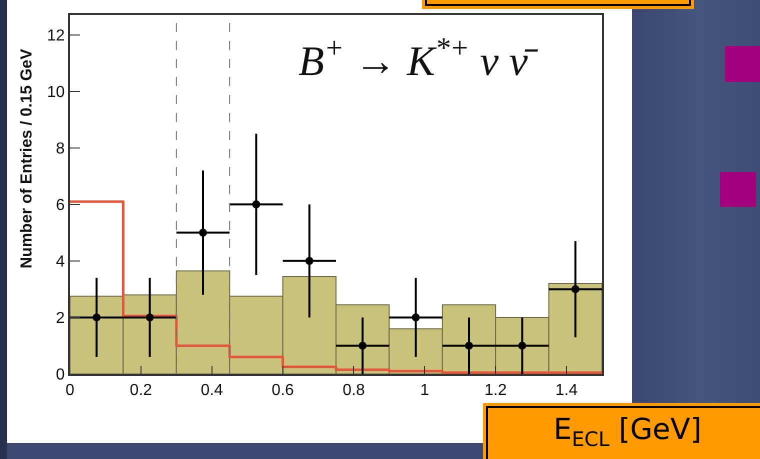 Image resolution: width=760 pixels, height=459 pixels. I want to click on x-tick-label: 1.4, so click(566, 391).